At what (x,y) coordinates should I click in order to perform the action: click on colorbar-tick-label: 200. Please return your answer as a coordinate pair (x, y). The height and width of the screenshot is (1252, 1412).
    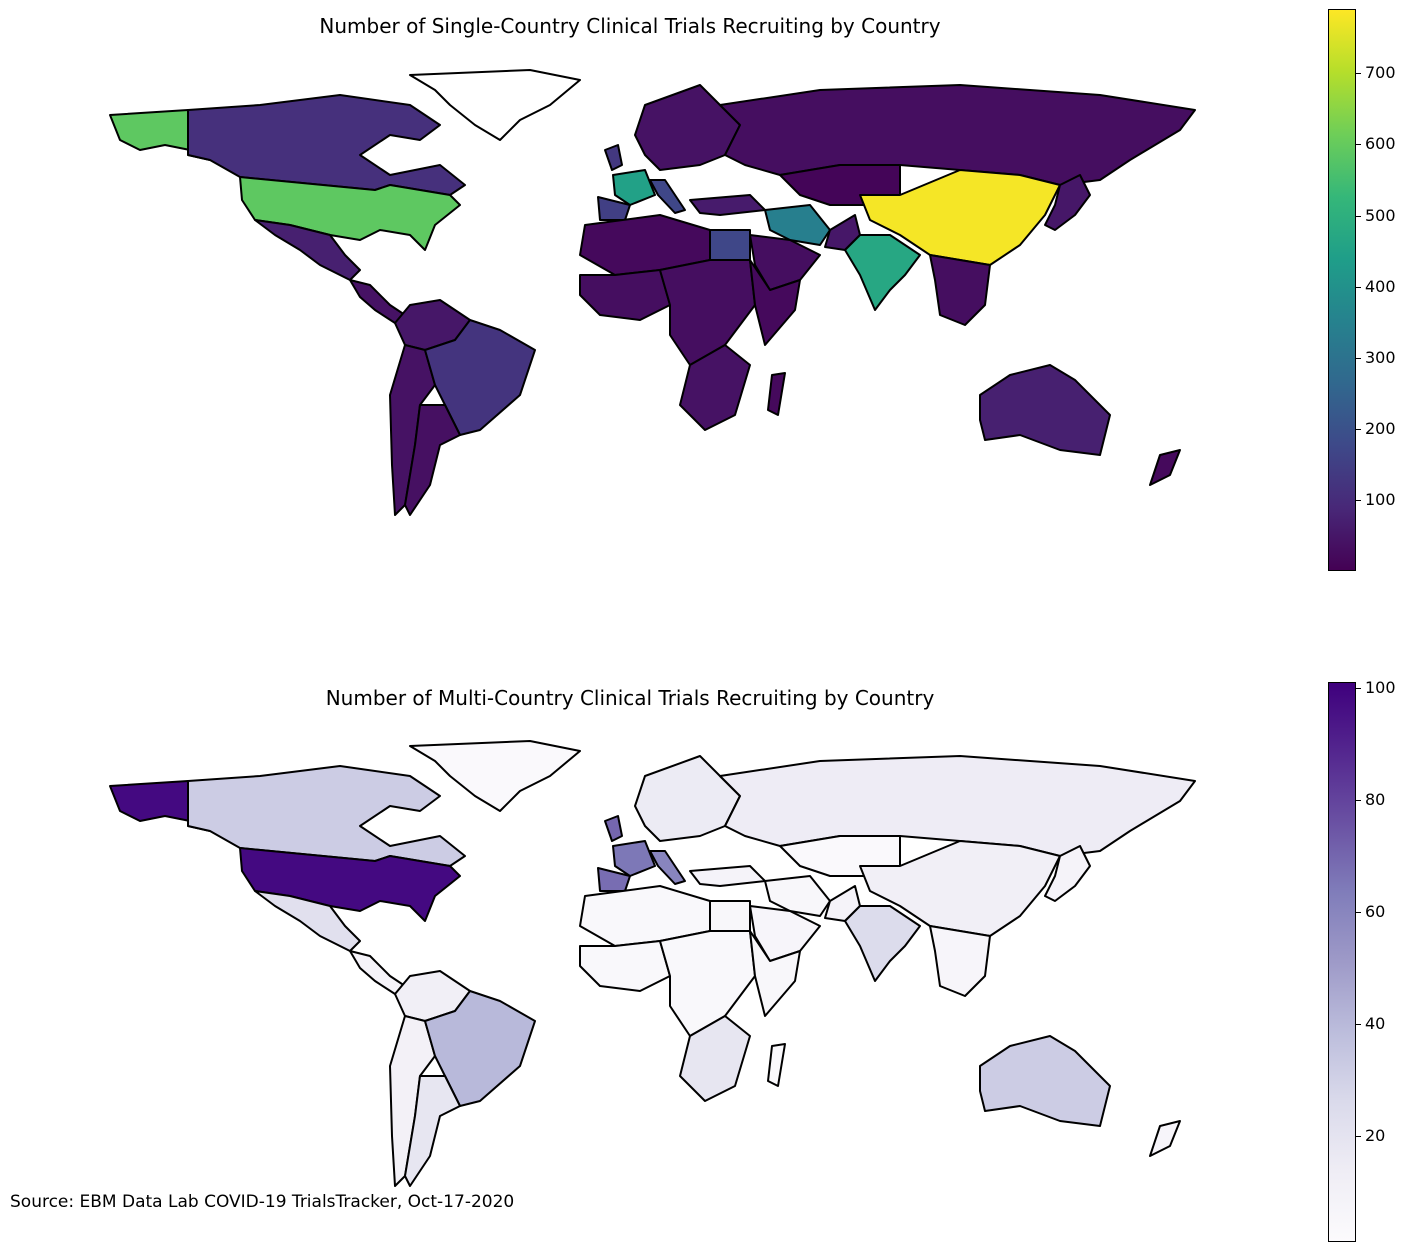
    Looking at the image, I should click on (1380, 429).